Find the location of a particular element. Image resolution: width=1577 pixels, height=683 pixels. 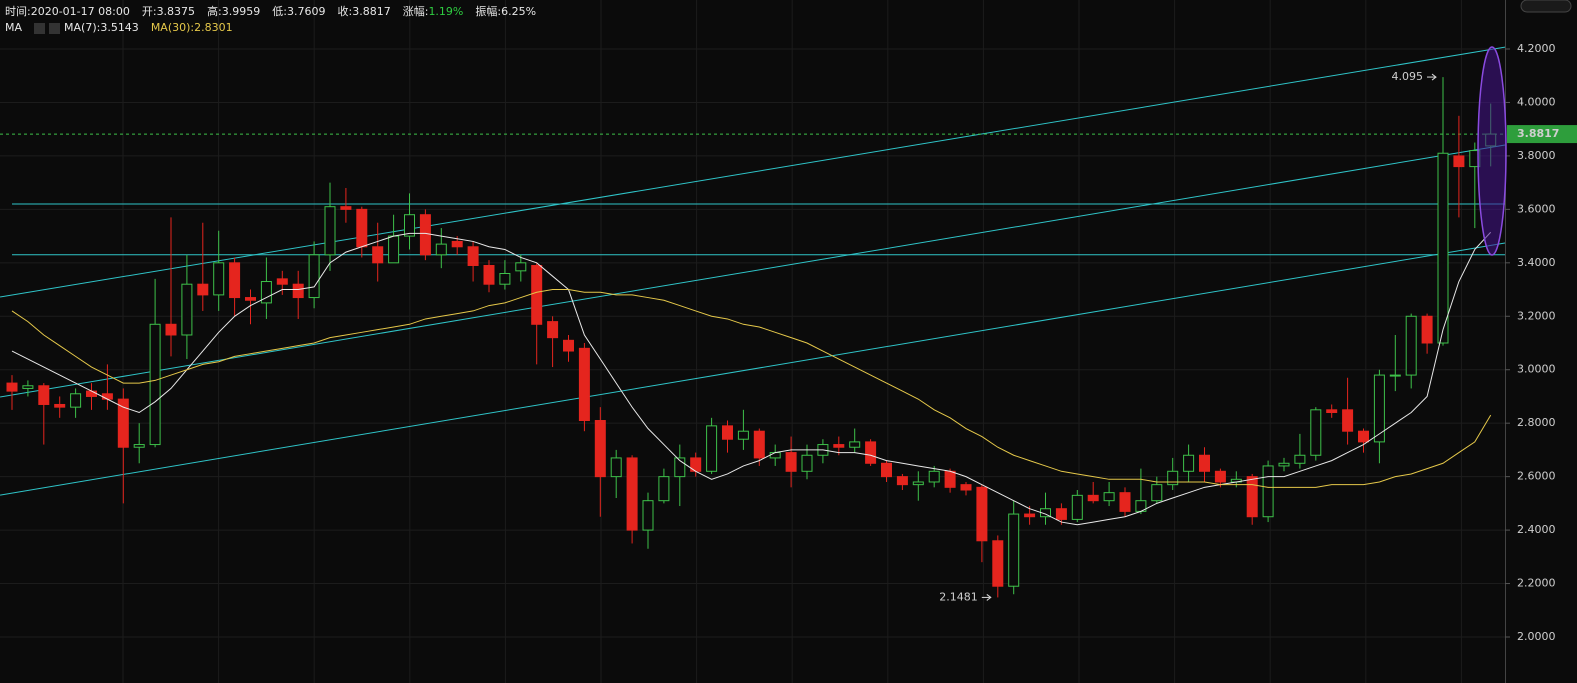

price-tag is located at coordinates (1542, 134).